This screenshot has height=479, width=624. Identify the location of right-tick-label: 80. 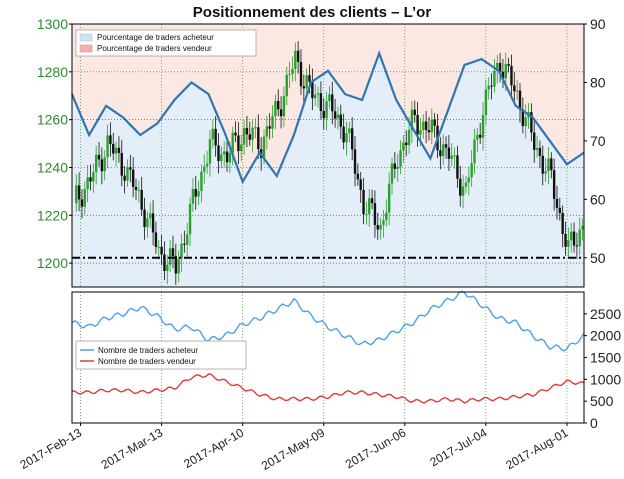
(598, 82).